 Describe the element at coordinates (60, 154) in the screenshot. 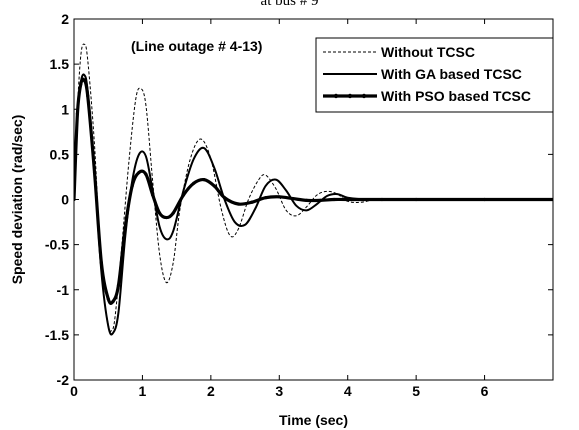

I see `y-tick-label: 0.5` at that location.